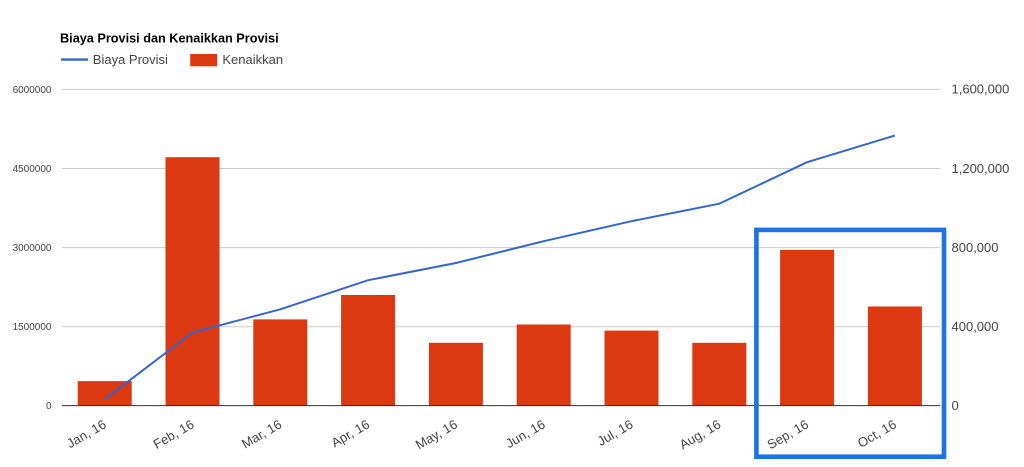 This screenshot has width=1024, height=467. Describe the element at coordinates (981, 168) in the screenshot. I see `svg-text: 1,200,000` at that location.